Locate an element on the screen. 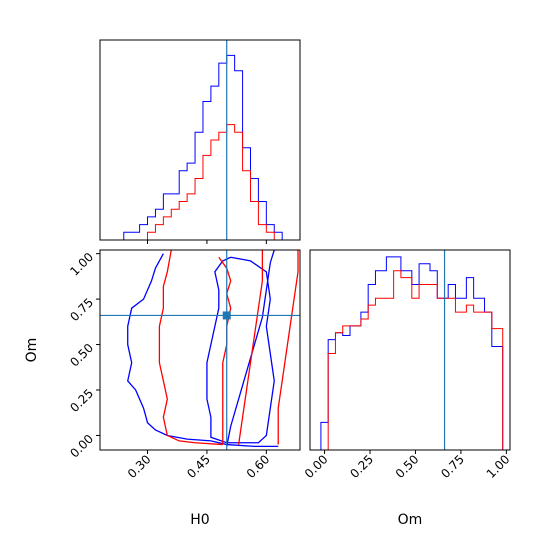  y-axis-label-om: Om is located at coordinates (32, 350).